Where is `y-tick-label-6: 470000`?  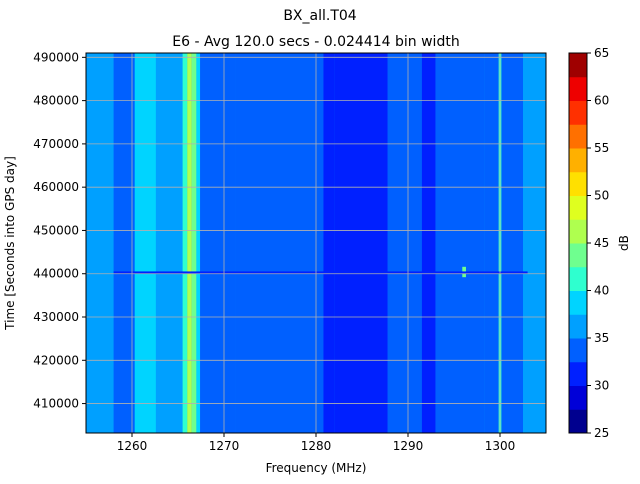 y-tick-label-6: 470000 is located at coordinates (56, 144).